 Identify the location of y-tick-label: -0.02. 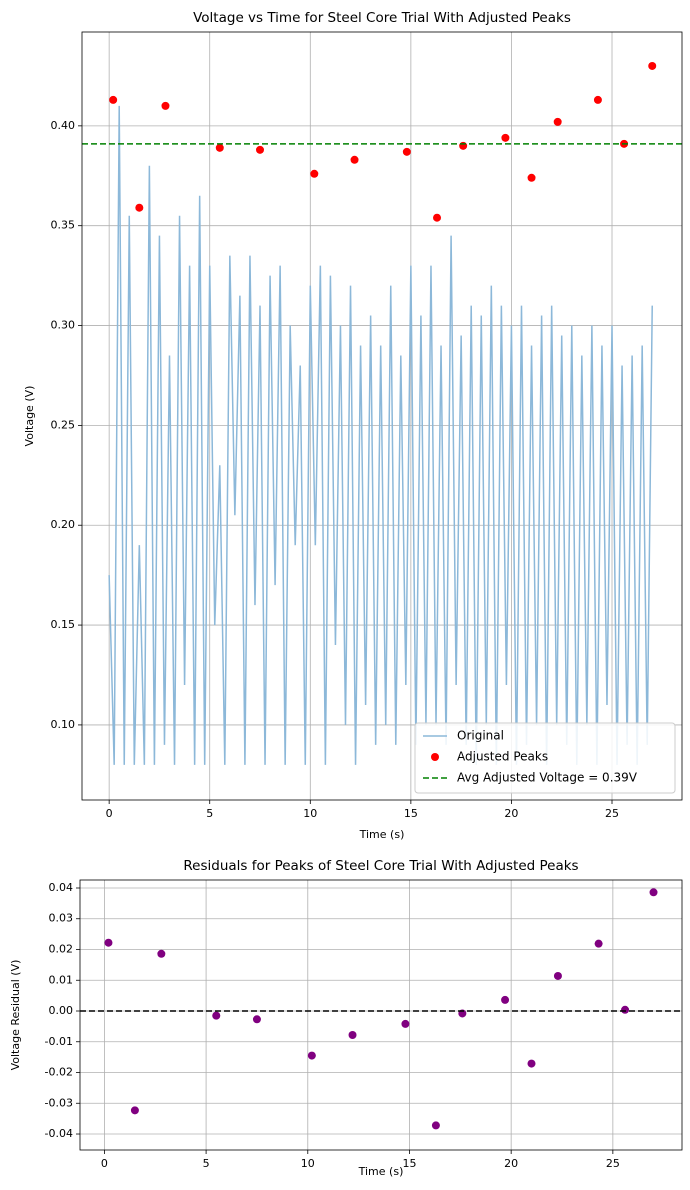
(59, 1072).